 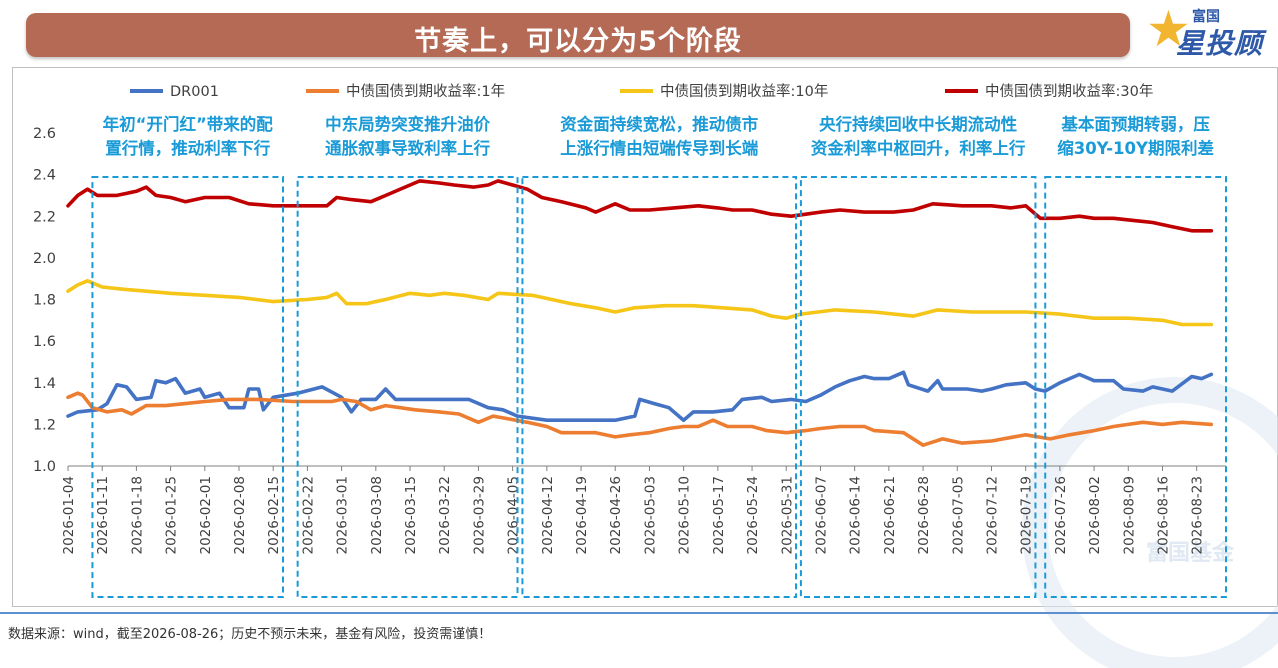 I want to click on phase-annotation-5: 基本面预期转弱，压 缩30Y-10Y期限利差, so click(x=1136, y=137).